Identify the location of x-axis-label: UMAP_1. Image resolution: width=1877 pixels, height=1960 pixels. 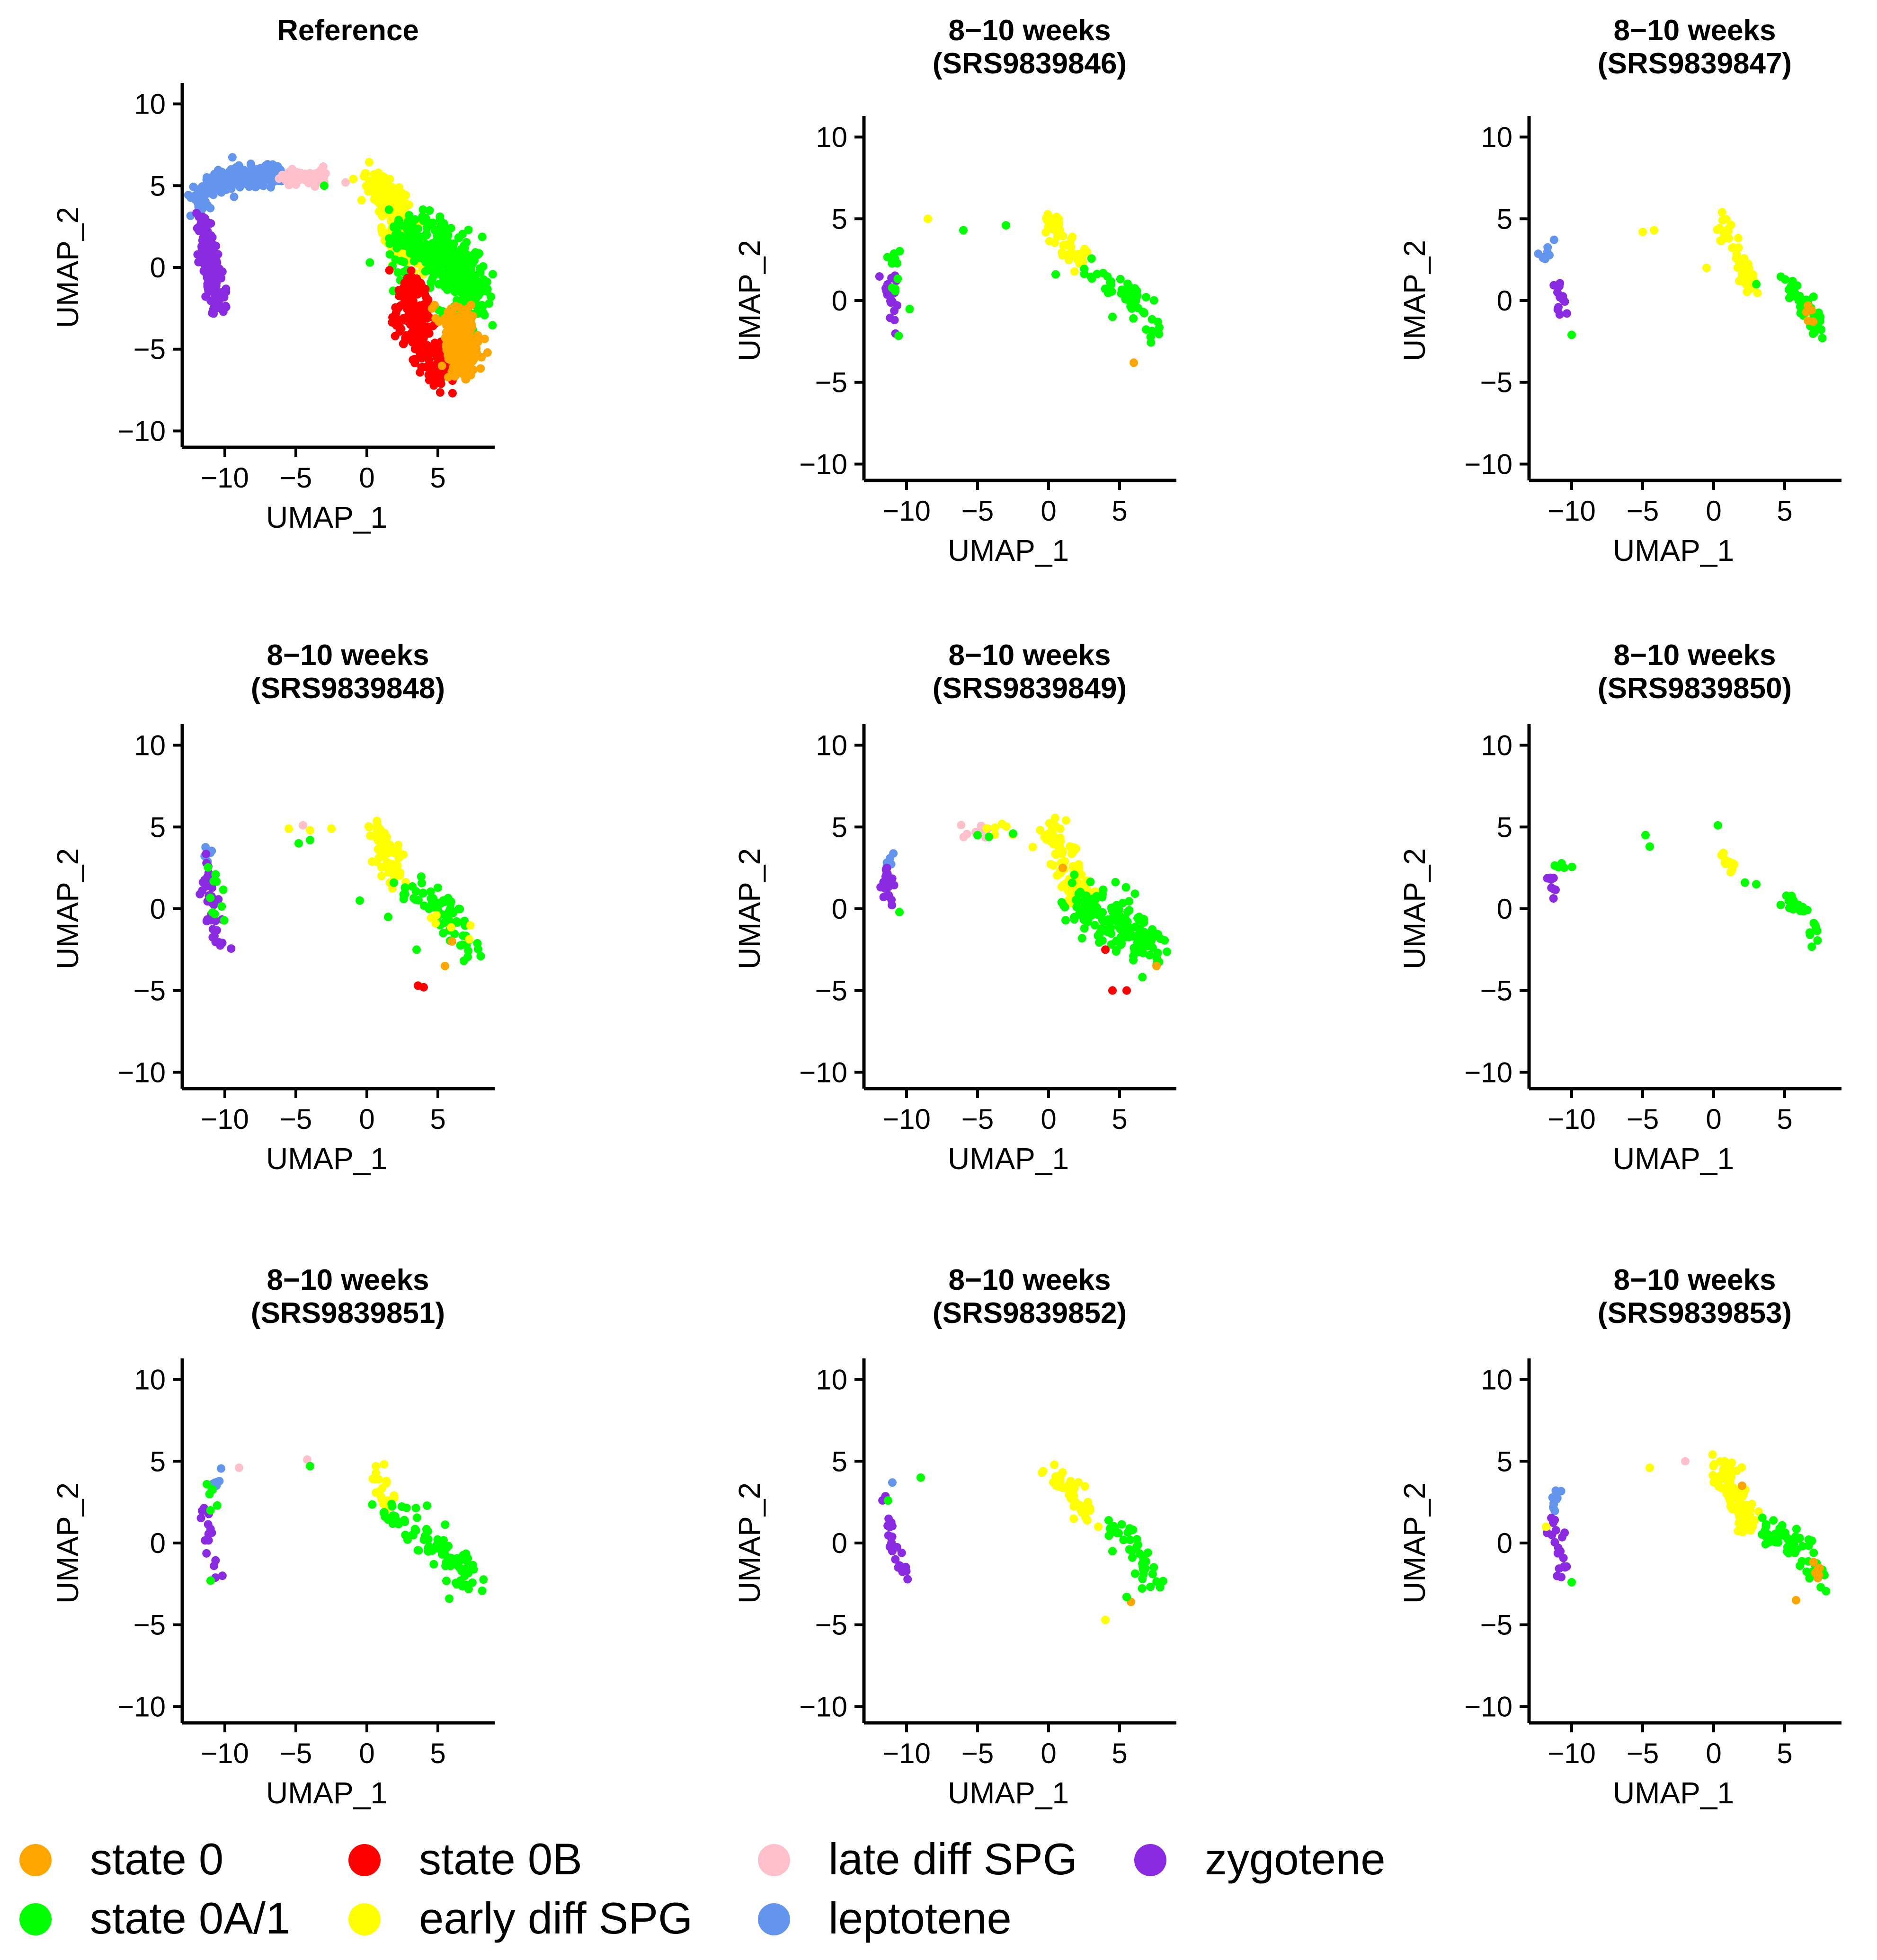
(326, 1159).